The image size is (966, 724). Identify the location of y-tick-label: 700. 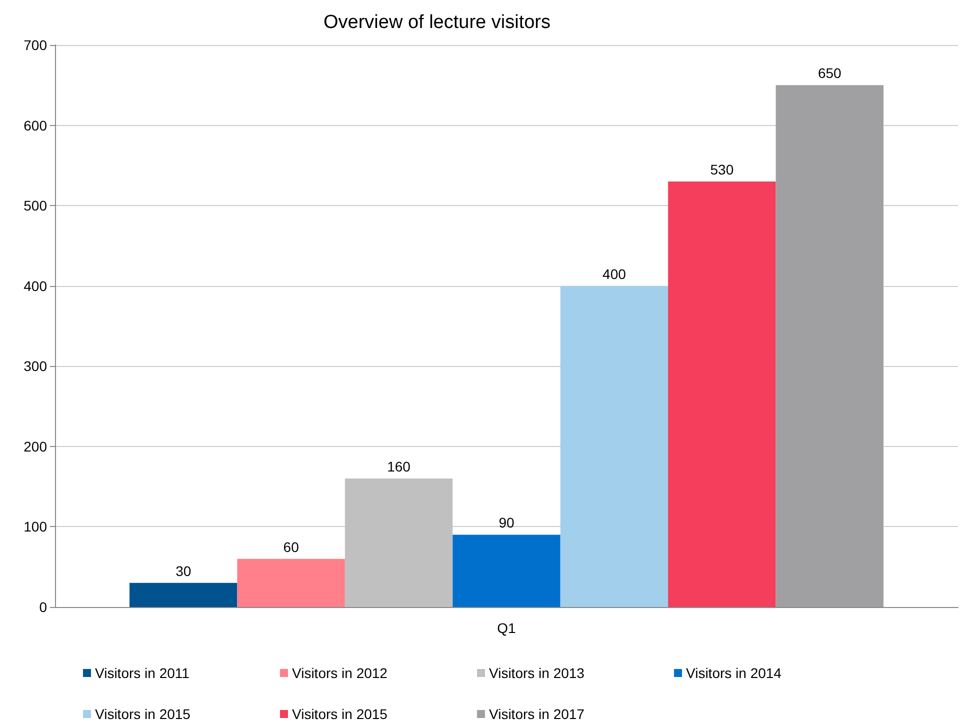
(36, 45).